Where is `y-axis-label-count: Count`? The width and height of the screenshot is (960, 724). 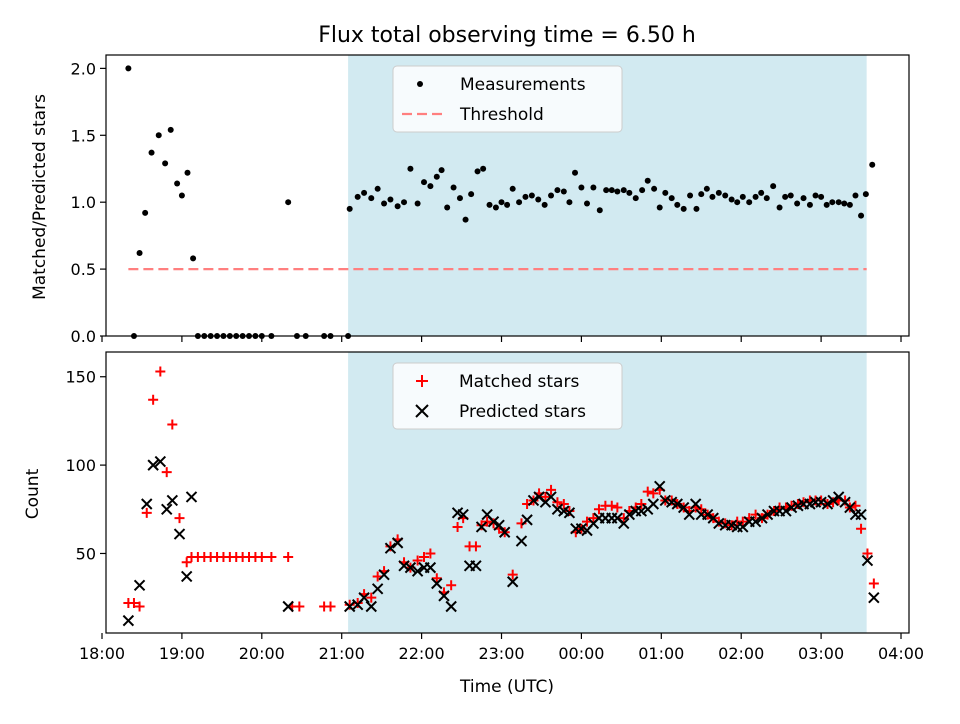
y-axis-label-count: Count is located at coordinates (33, 493).